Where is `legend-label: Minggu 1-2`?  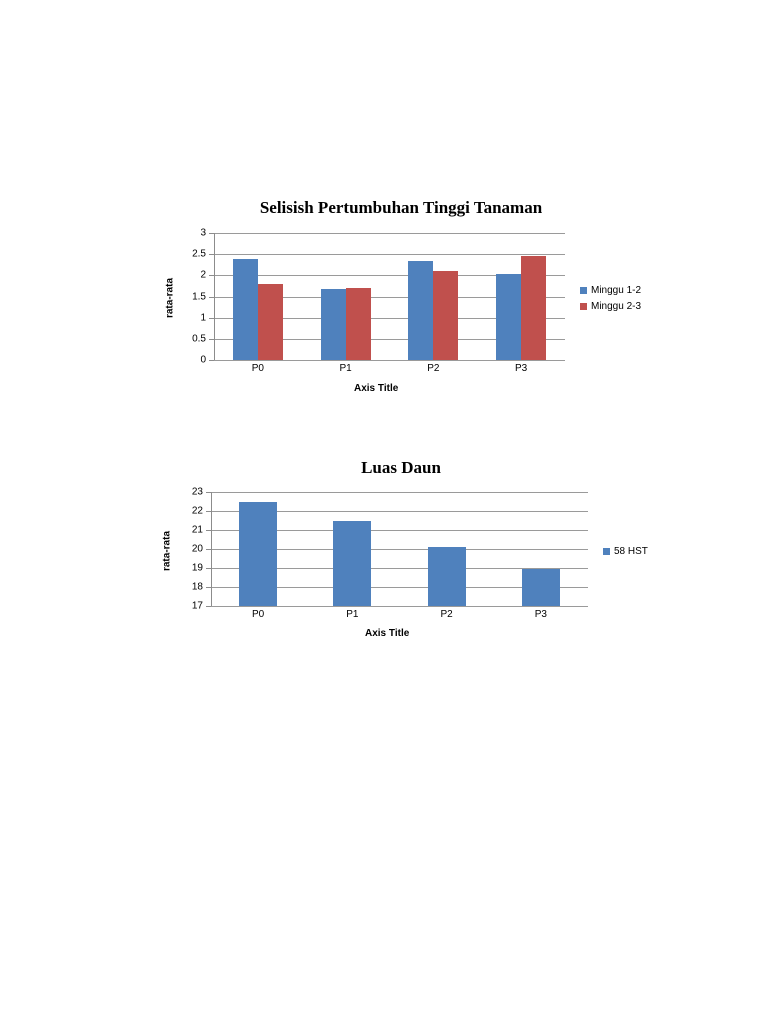
legend-label: Minggu 1-2 is located at coordinates (616, 290).